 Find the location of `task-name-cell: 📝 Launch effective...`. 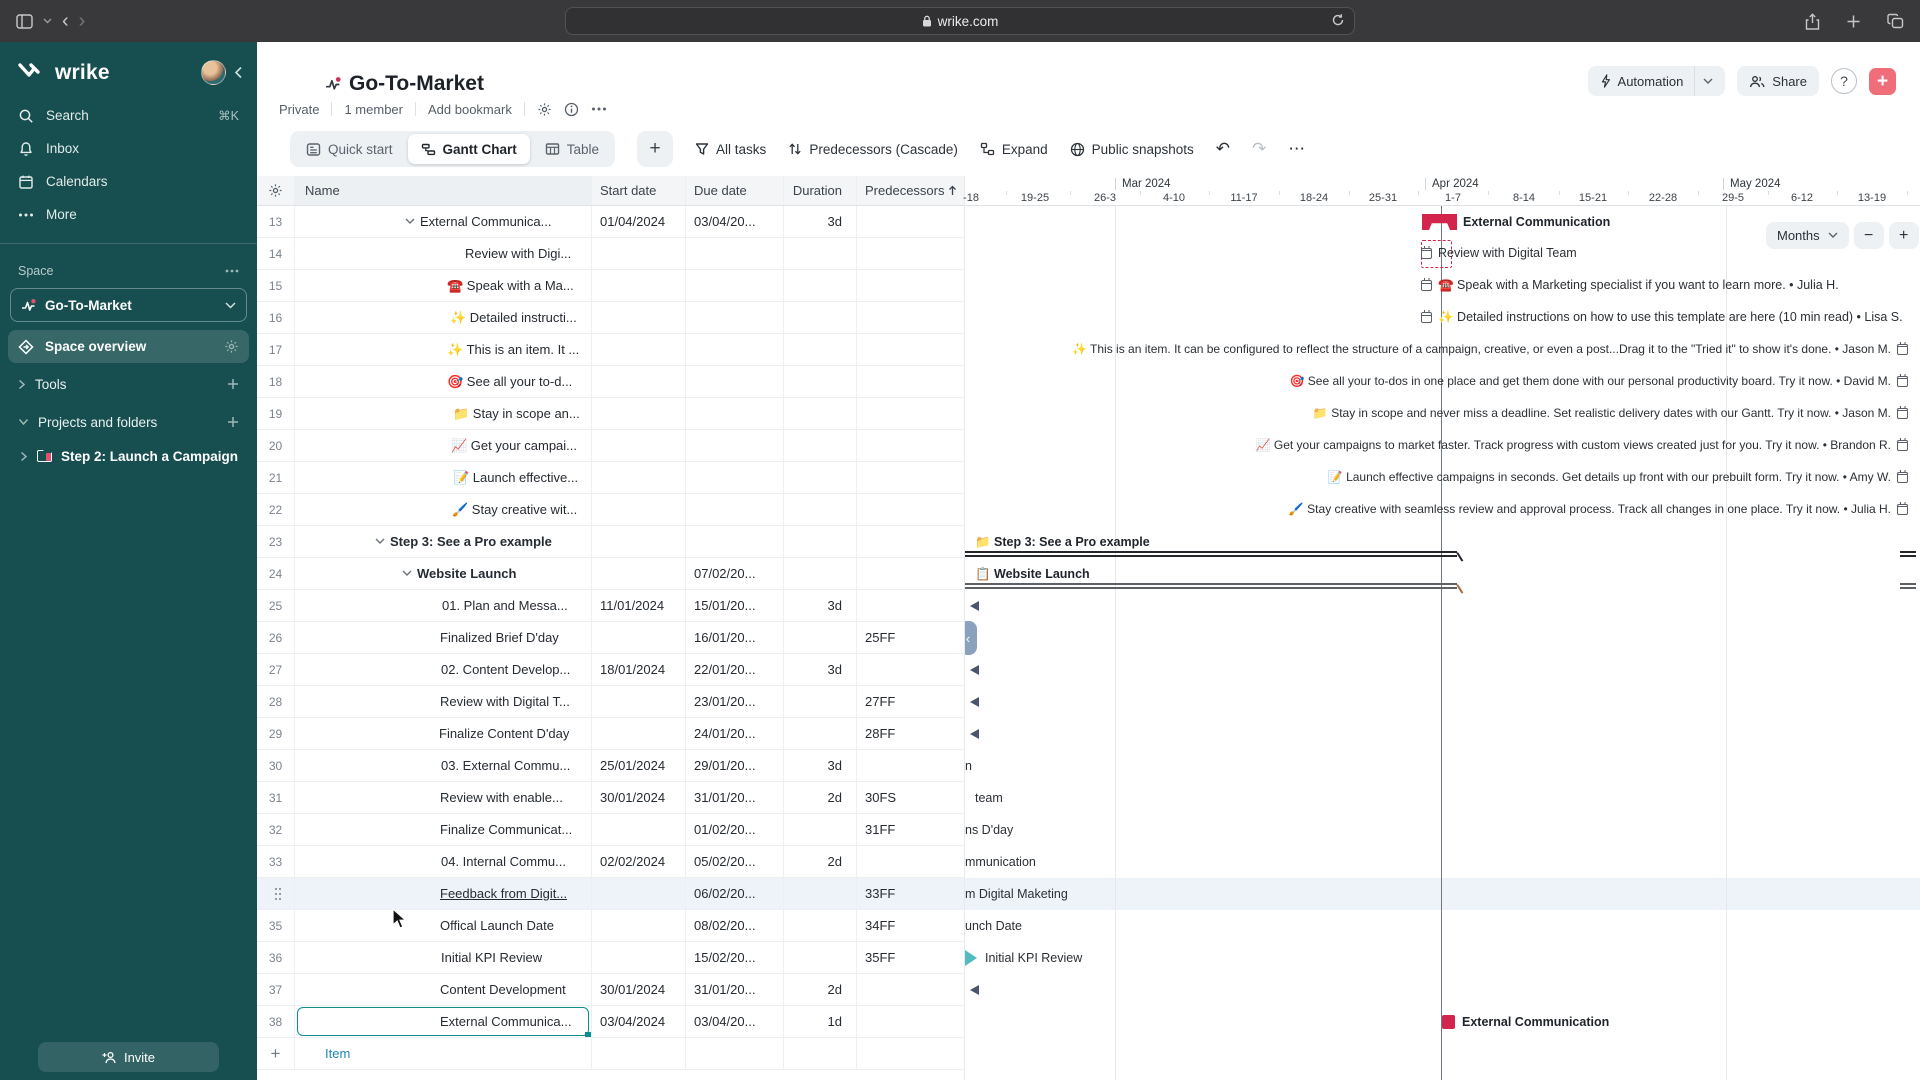

task-name-cell: 📝 Launch effective... is located at coordinates (443, 477).